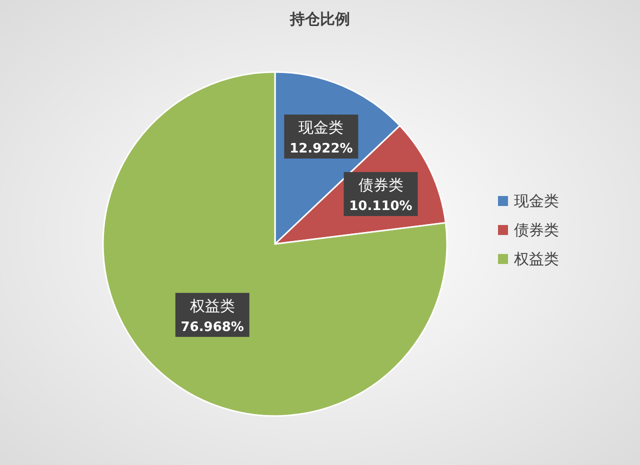 The height and width of the screenshot is (465, 640). Describe the element at coordinates (321, 149) in the screenshot. I see `data-label: 12.922%` at that location.